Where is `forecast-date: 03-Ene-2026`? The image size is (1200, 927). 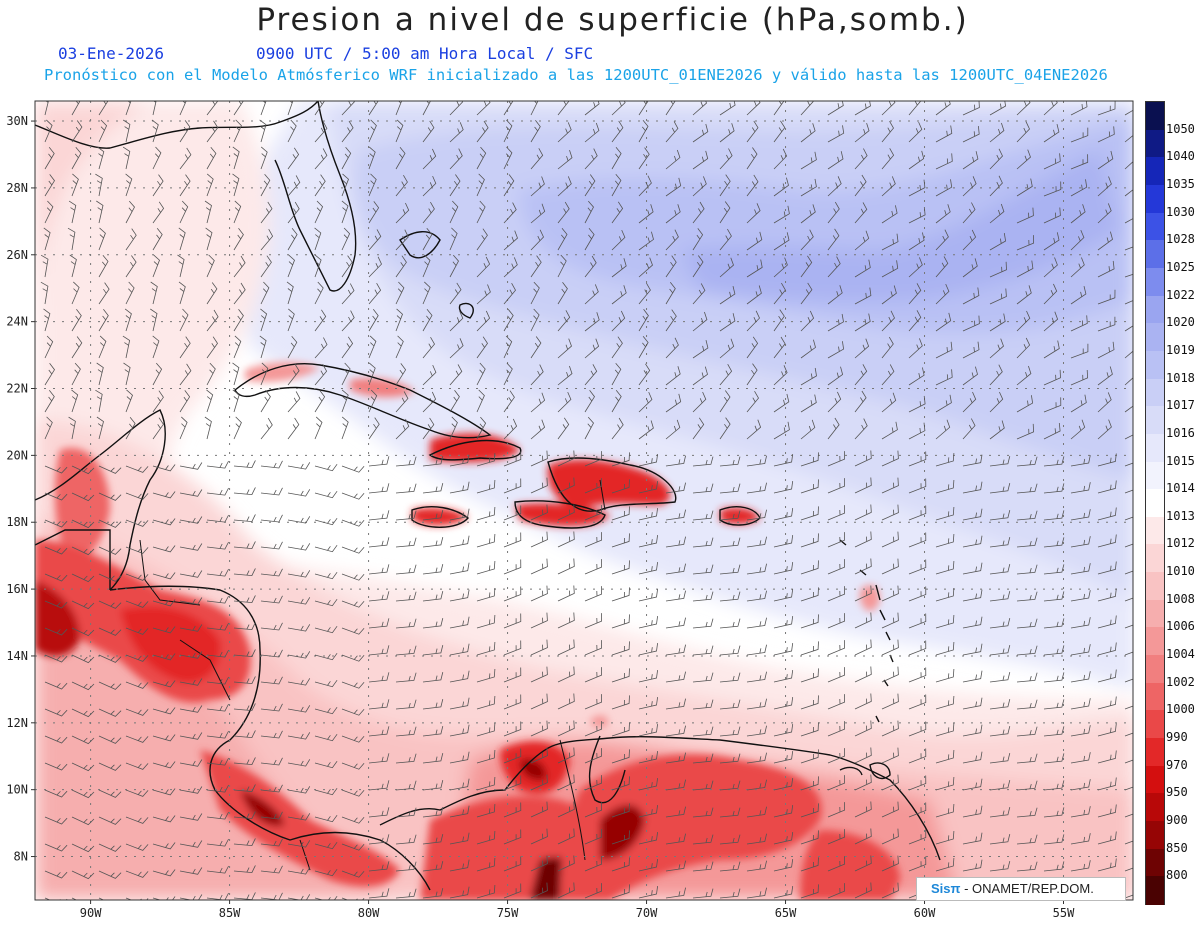 forecast-date: 03-Ene-2026 is located at coordinates (111, 53).